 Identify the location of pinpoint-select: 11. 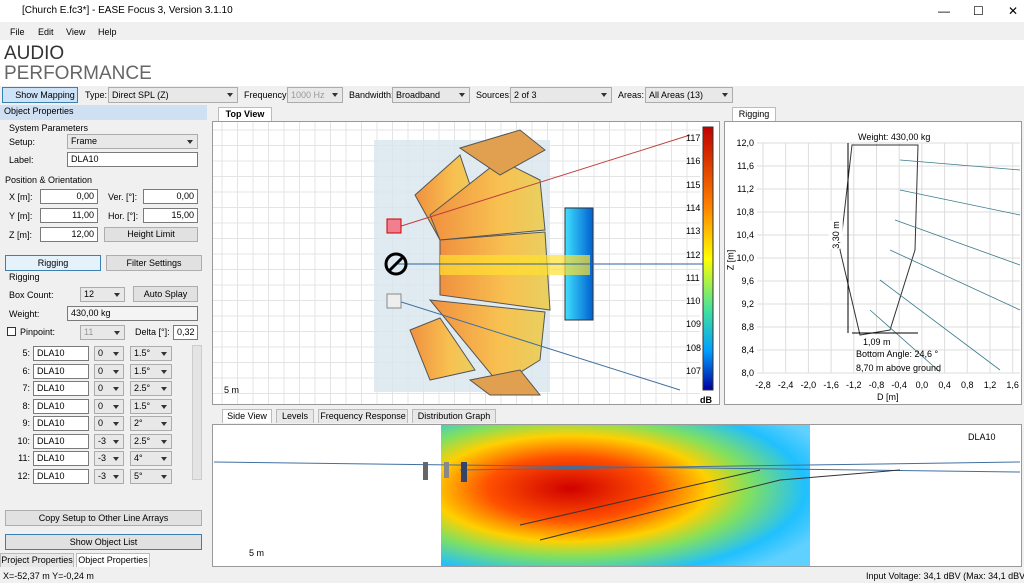
(102, 332).